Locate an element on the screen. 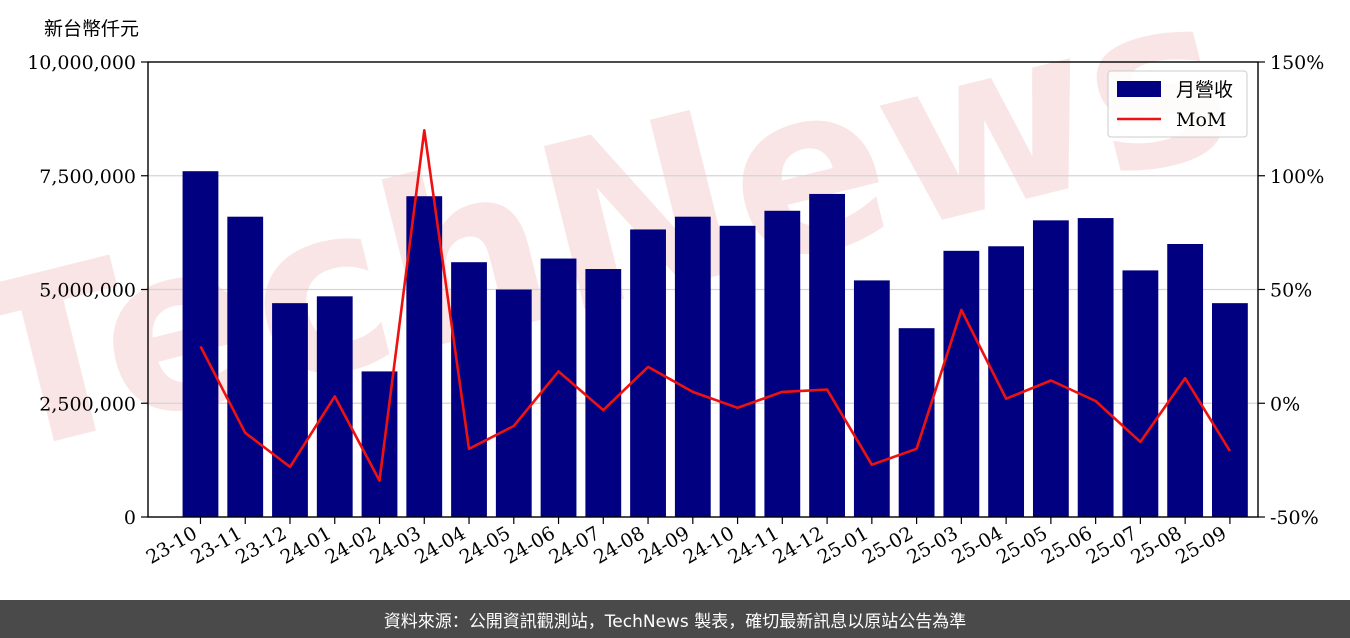  legend-swatch-bar is located at coordinates (1139, 89).